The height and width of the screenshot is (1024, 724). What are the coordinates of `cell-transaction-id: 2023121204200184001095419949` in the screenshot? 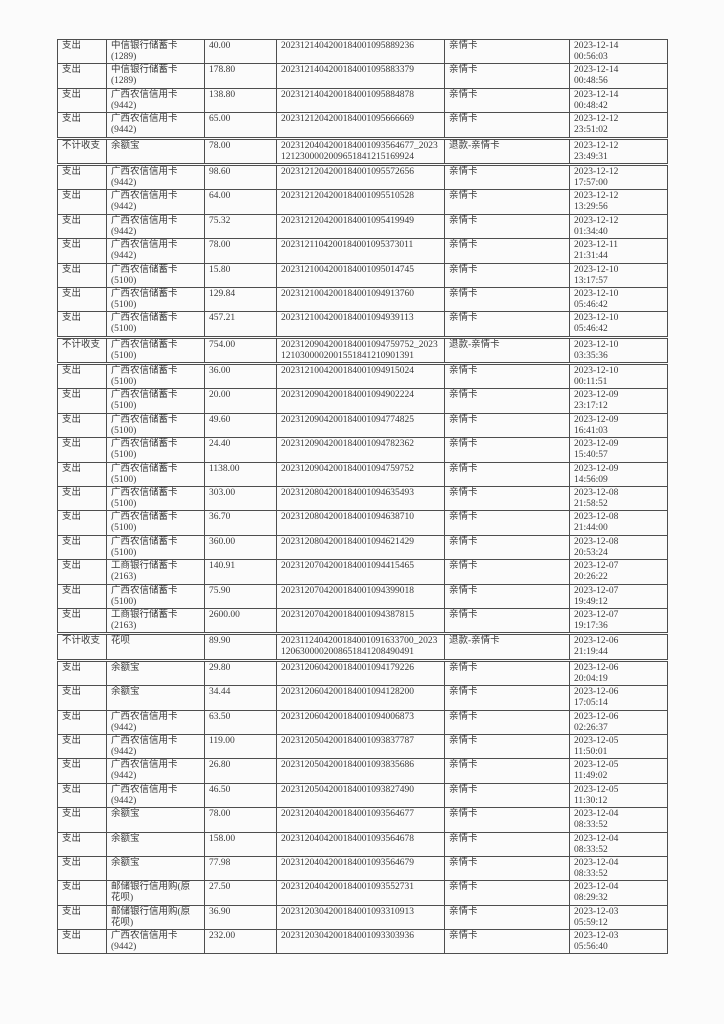 It's located at (360, 226).